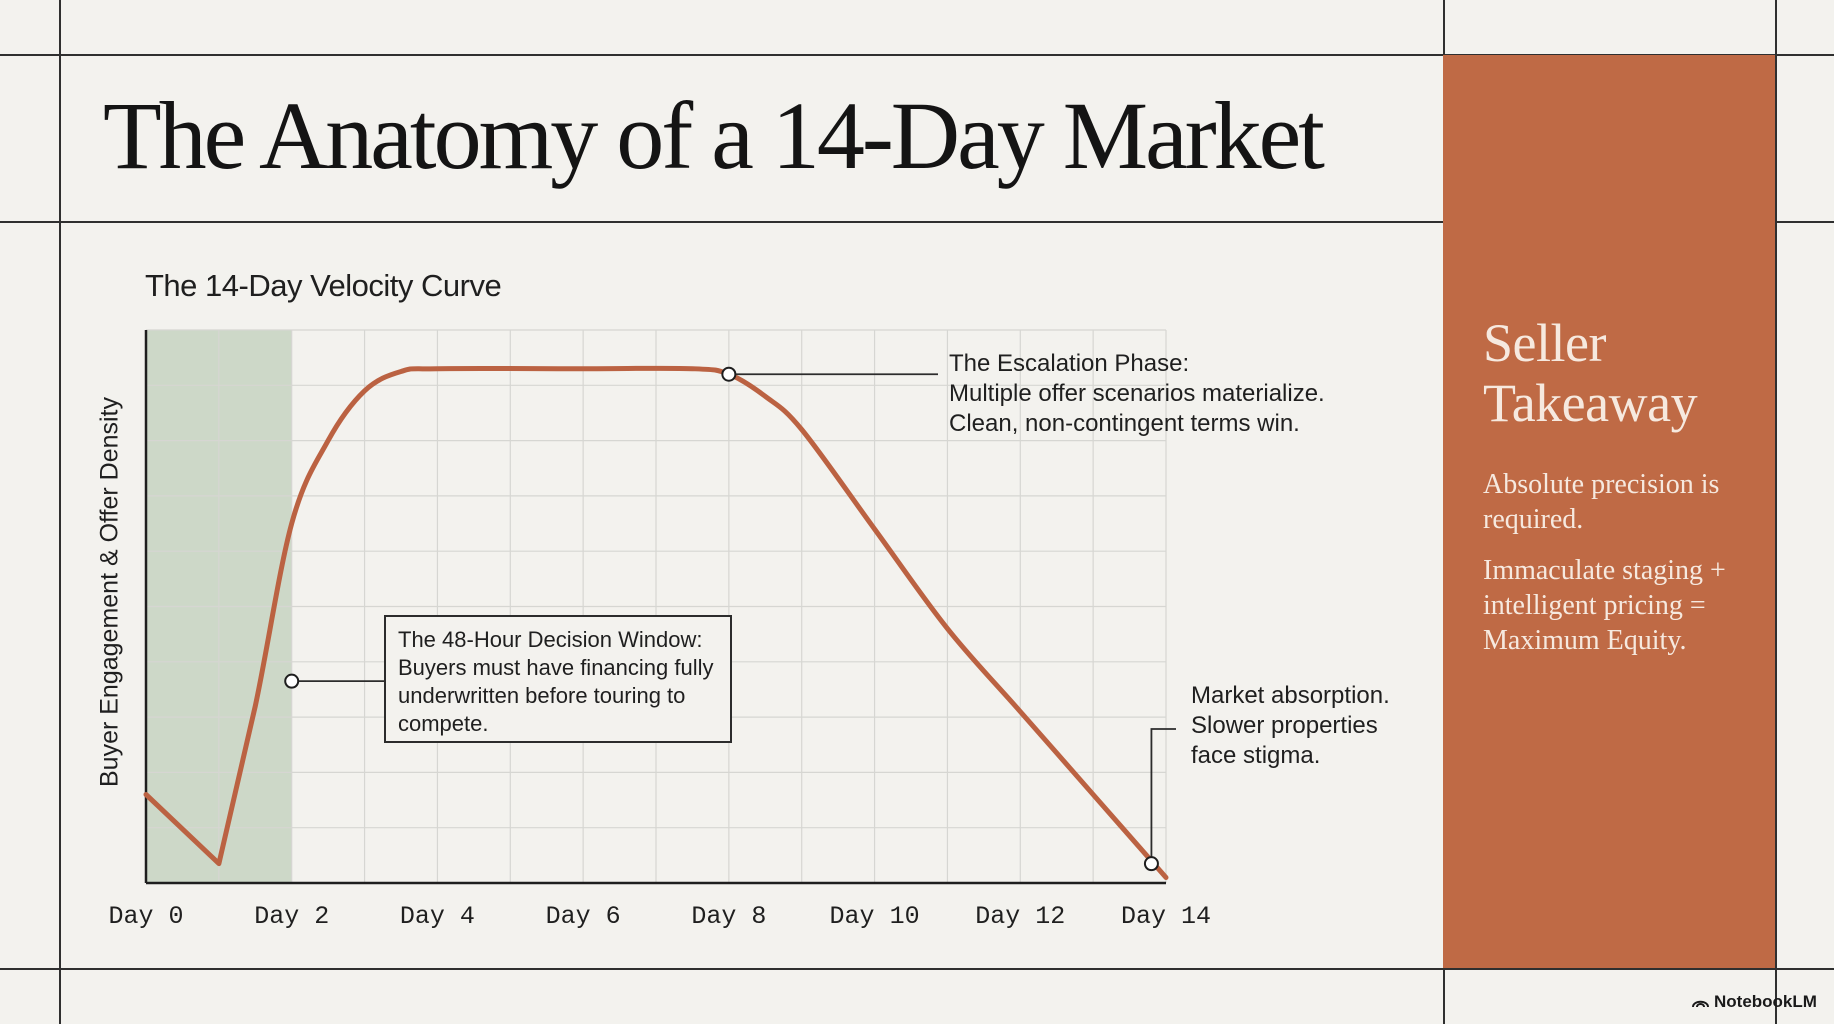  What do you see at coordinates (542, 695) in the screenshot?
I see `annotation-decision-window-line: underwritten before touring to` at bounding box center [542, 695].